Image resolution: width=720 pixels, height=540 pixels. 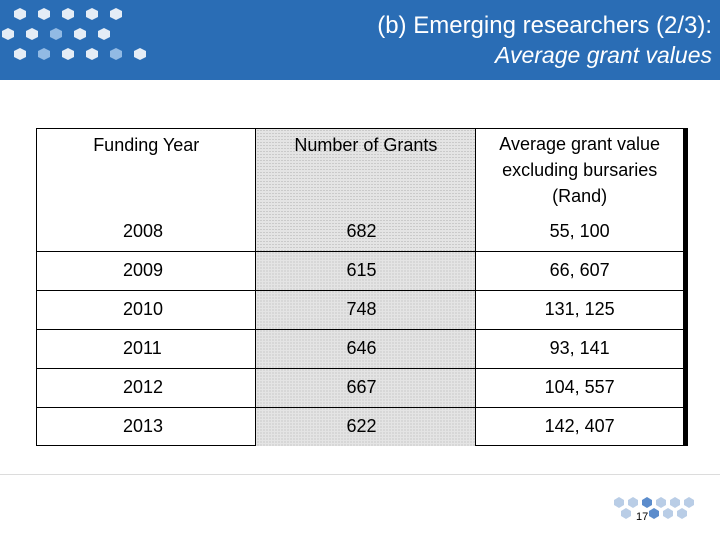 I want to click on slide-title: (b) Emerging researchers (2/3):, so click(x=544, y=25).